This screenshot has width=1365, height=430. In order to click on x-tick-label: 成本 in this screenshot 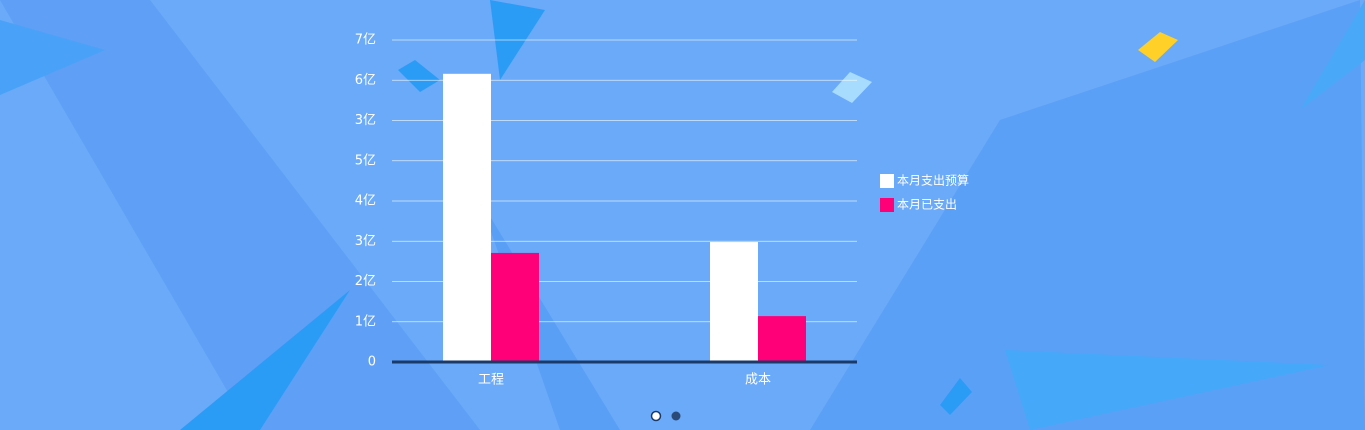, I will do `click(758, 380)`.